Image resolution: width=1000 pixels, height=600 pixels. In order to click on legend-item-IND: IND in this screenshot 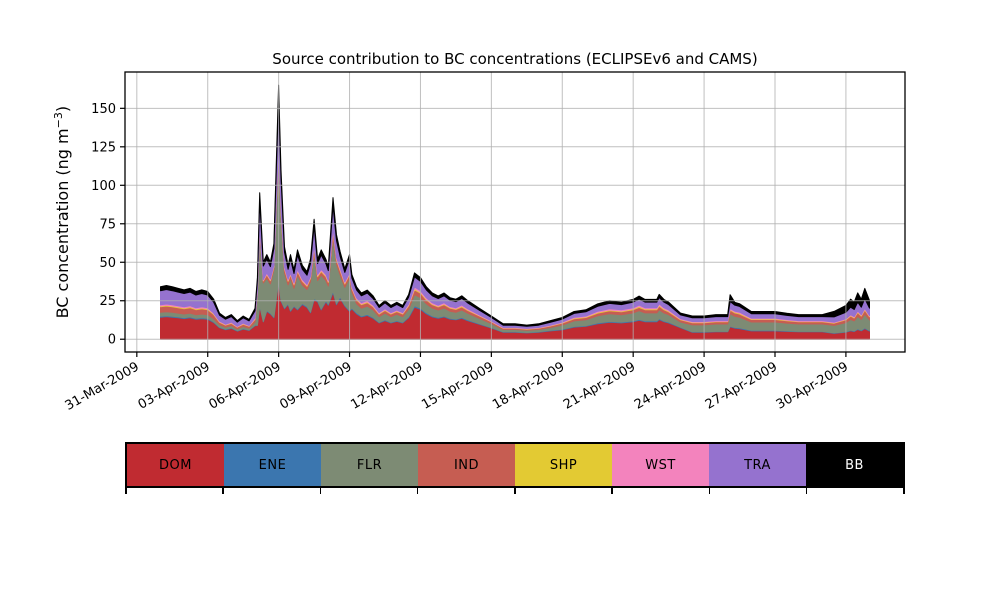, I will do `click(466, 465)`.